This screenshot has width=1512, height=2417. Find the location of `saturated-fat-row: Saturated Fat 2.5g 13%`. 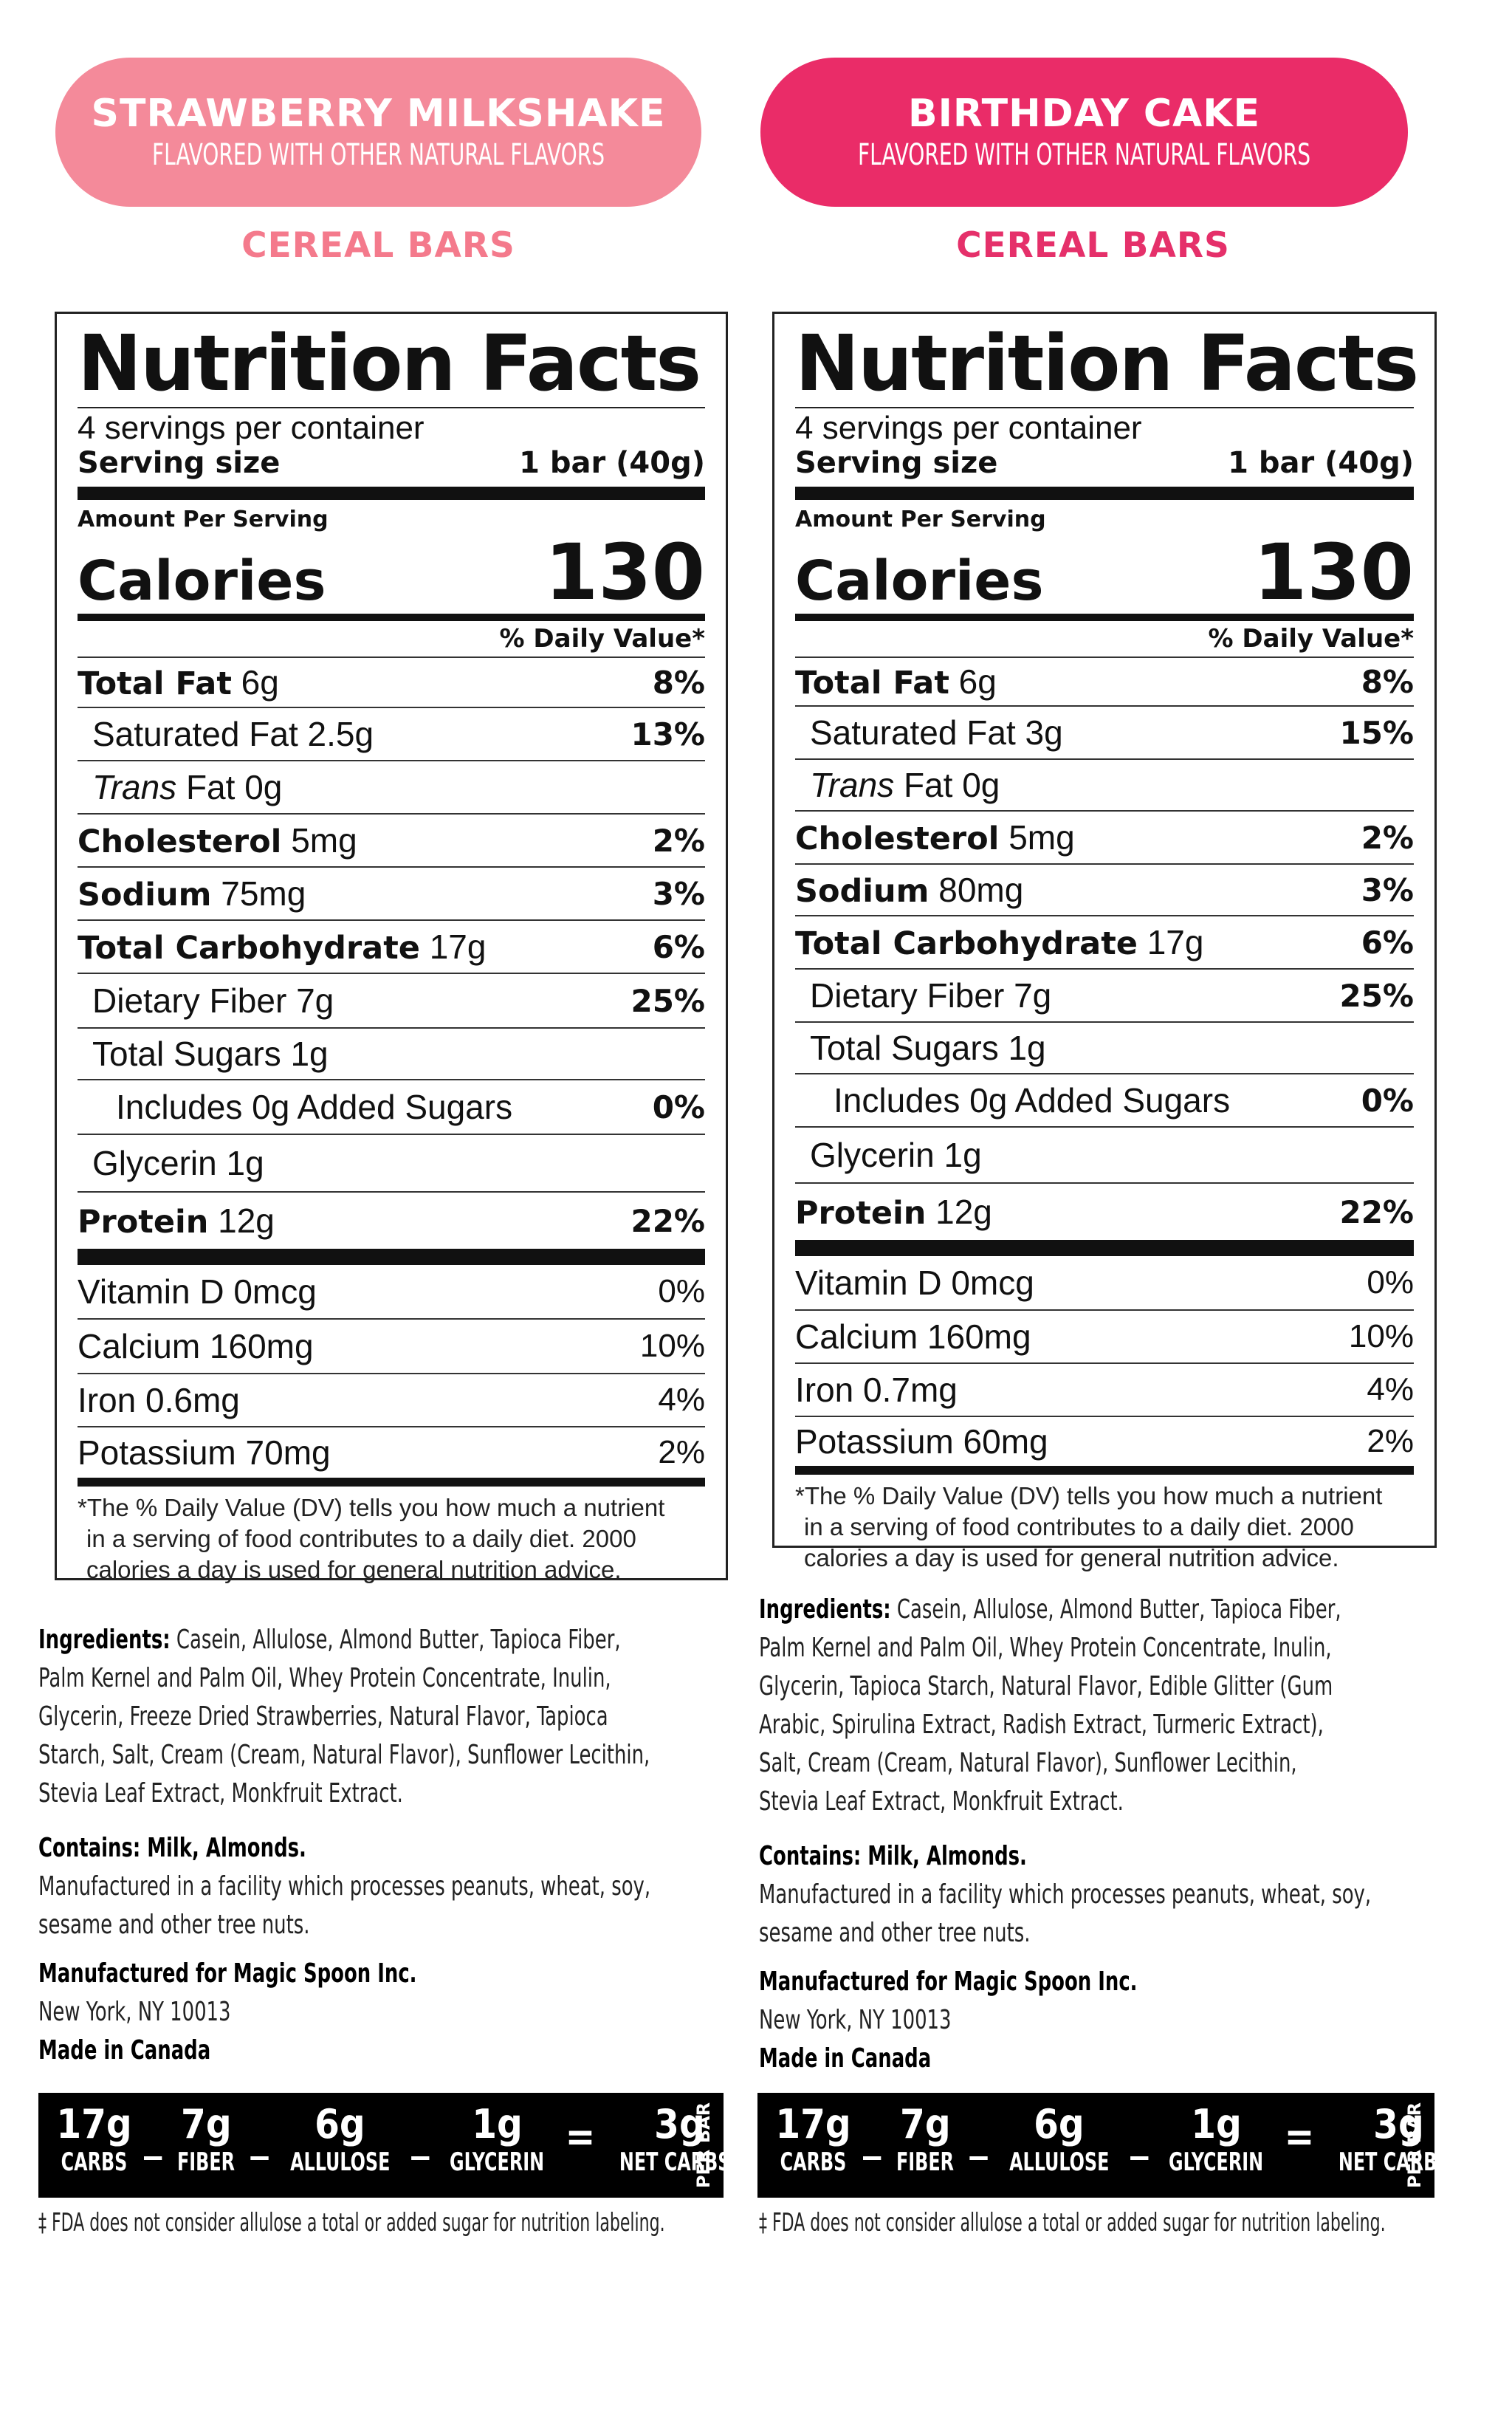

saturated-fat-row: Saturated Fat 2.5g 13% is located at coordinates (391, 733).